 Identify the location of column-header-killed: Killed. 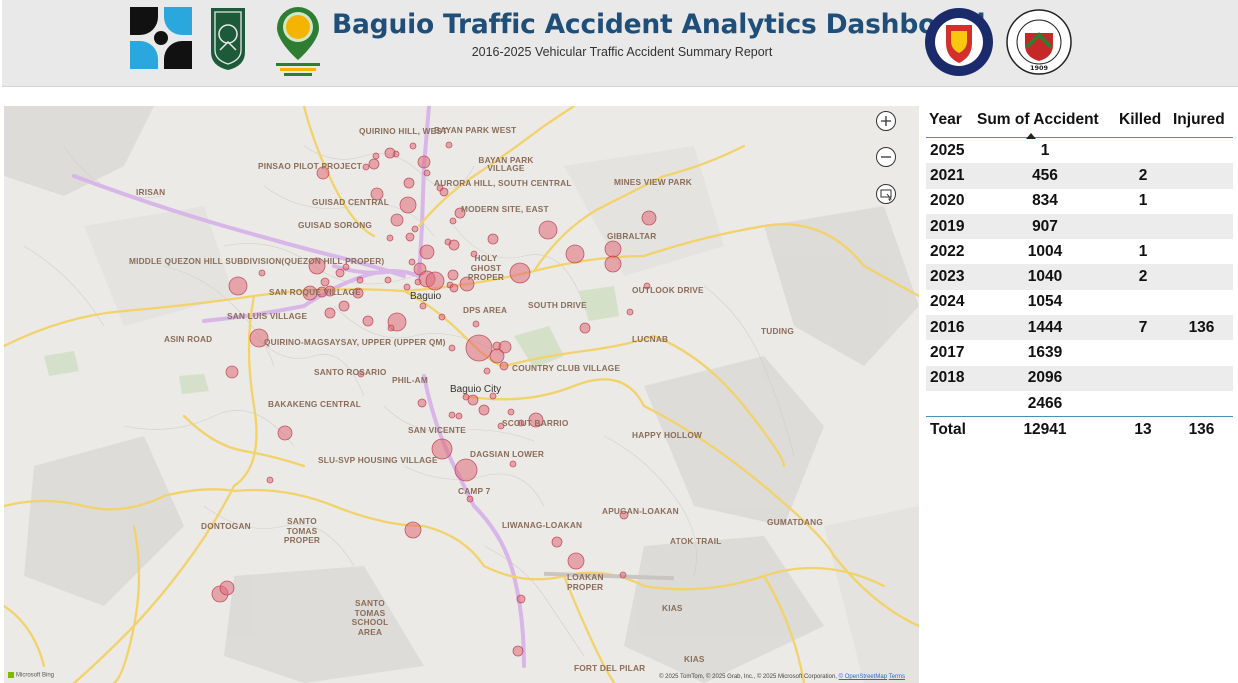
(1143, 123).